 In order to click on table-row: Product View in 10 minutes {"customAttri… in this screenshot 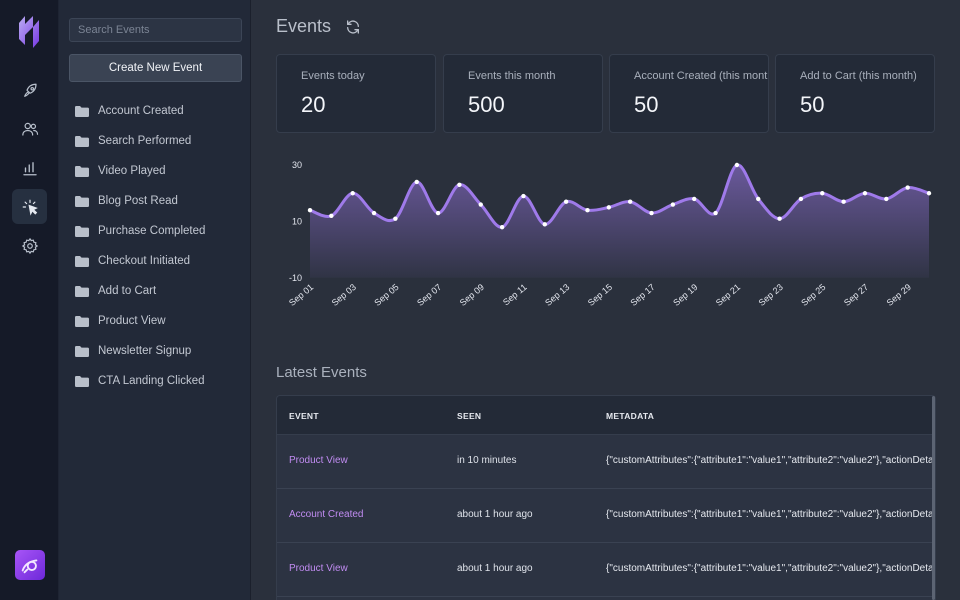, I will do `click(606, 462)`.